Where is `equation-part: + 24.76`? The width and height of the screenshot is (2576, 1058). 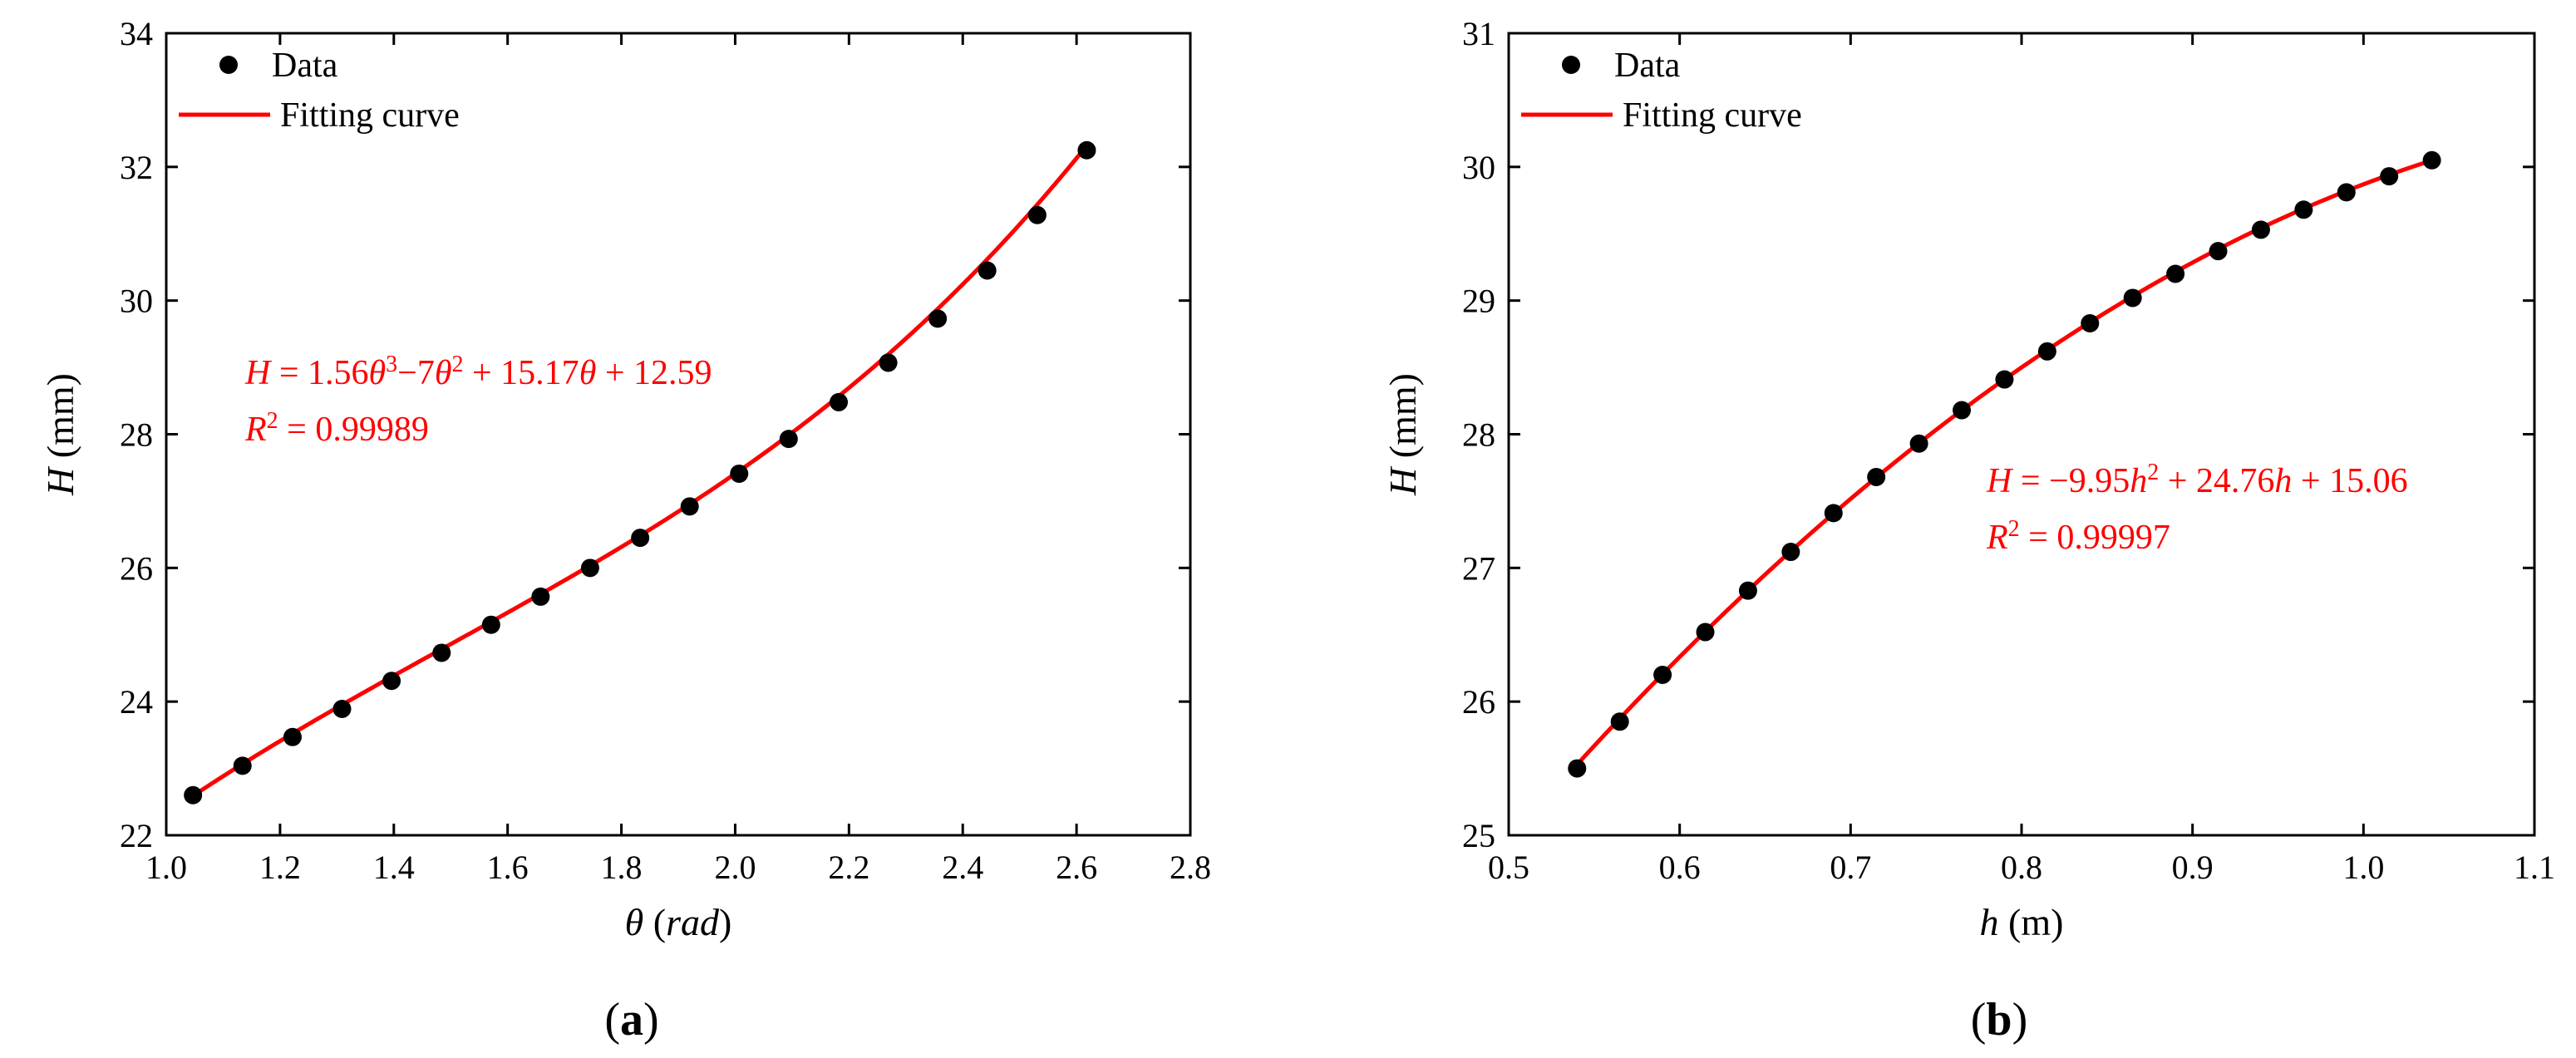 equation-part: + 24.76 is located at coordinates (2216, 481).